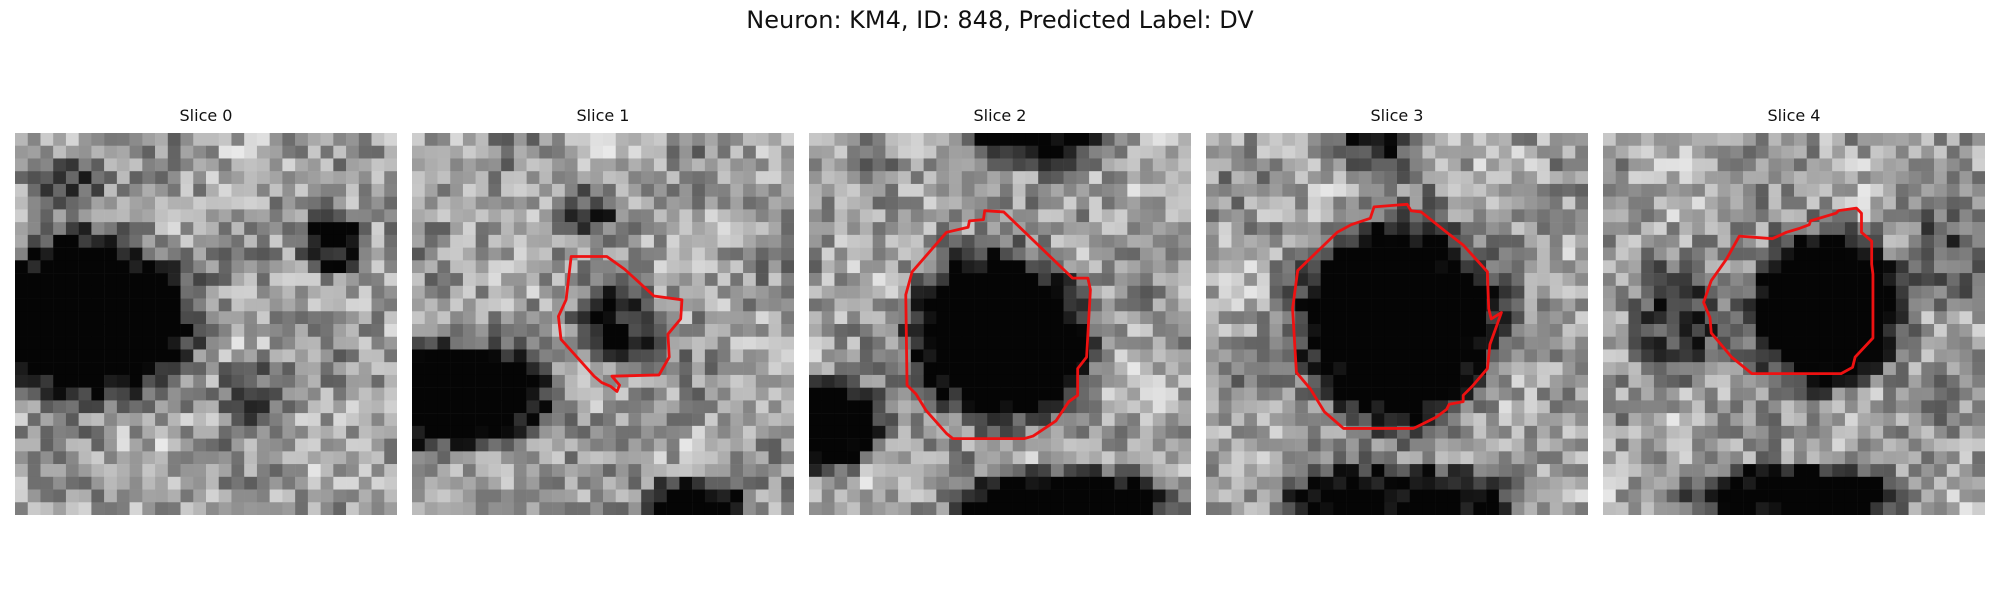 The width and height of the screenshot is (2000, 600). I want to click on slice-title-3: Slice 3, so click(1397, 115).